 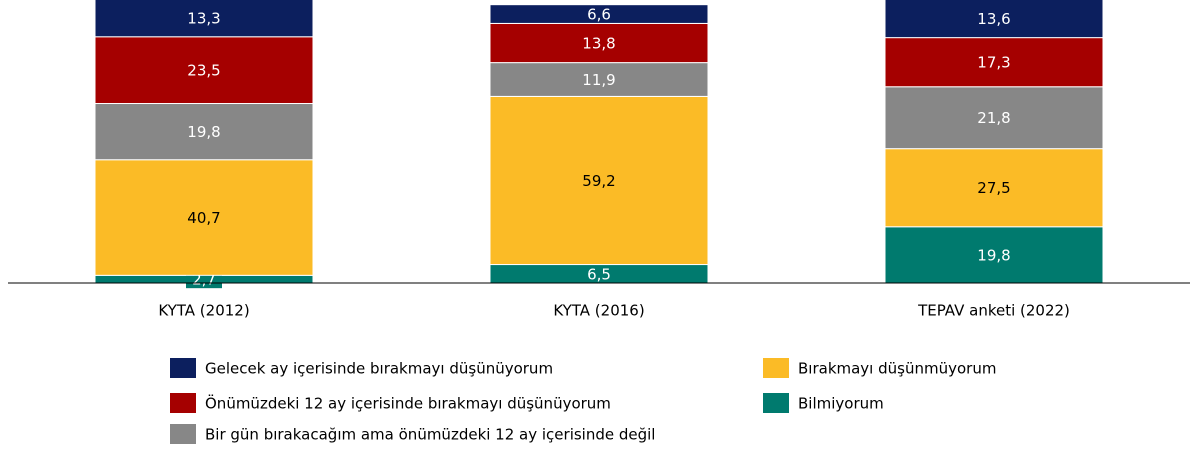 I want to click on value-label: 21,8, so click(x=993, y=118).